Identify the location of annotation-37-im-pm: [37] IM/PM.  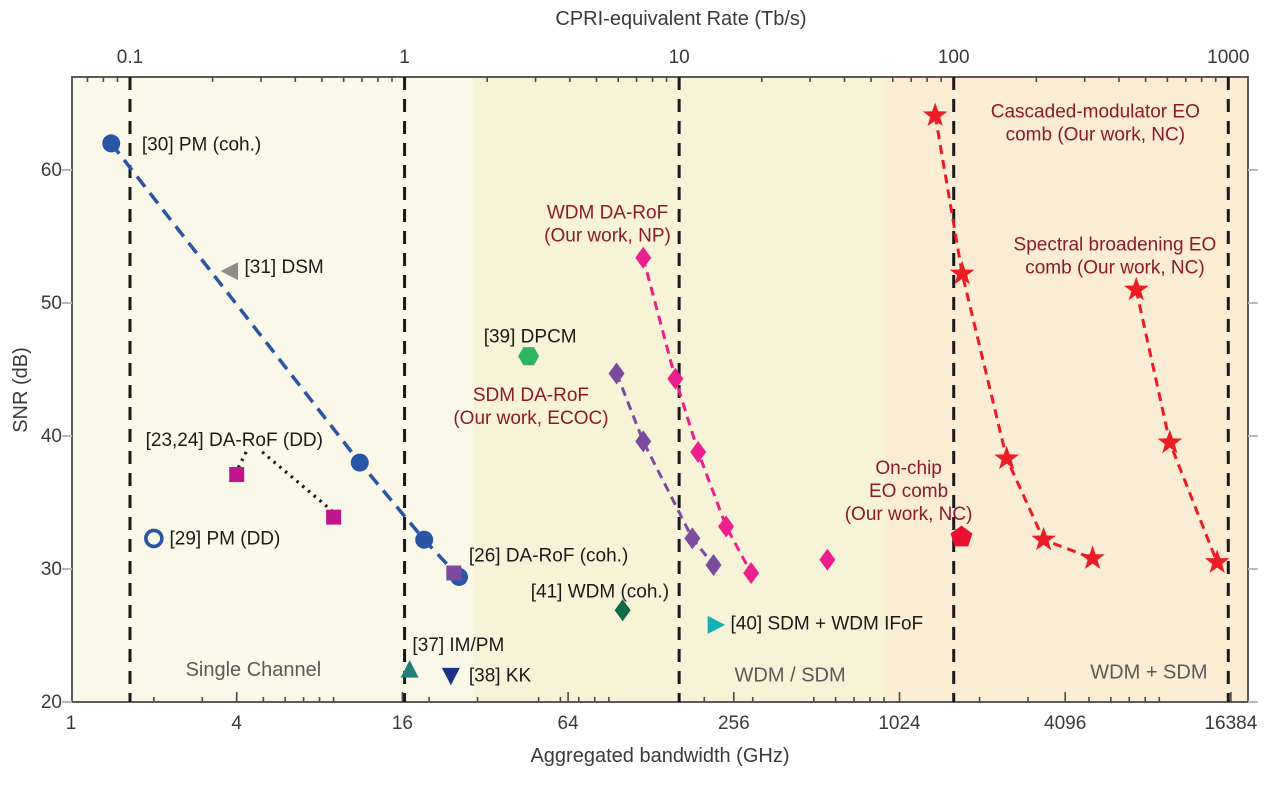
(458, 645).